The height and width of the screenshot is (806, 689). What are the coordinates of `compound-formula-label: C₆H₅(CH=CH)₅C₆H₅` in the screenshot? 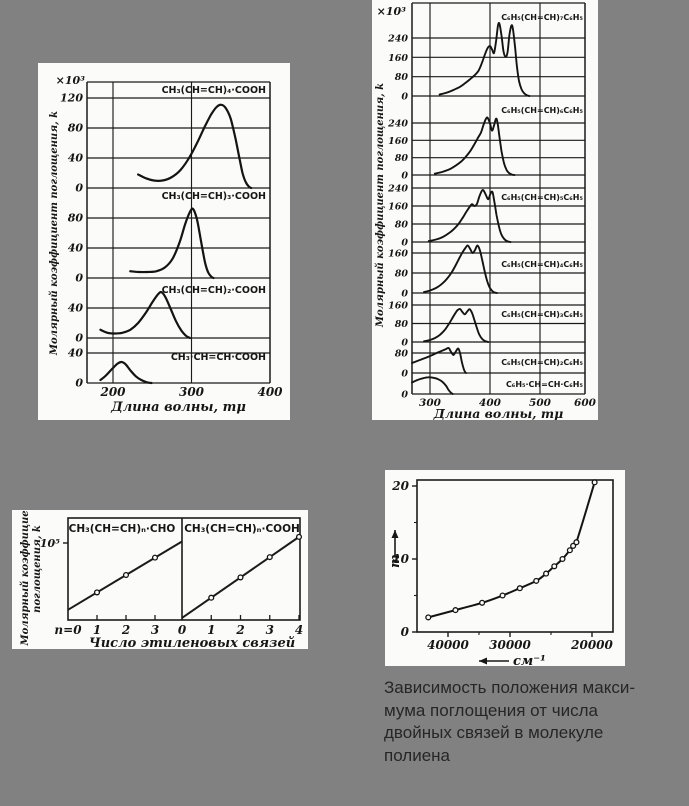 It's located at (542, 197).